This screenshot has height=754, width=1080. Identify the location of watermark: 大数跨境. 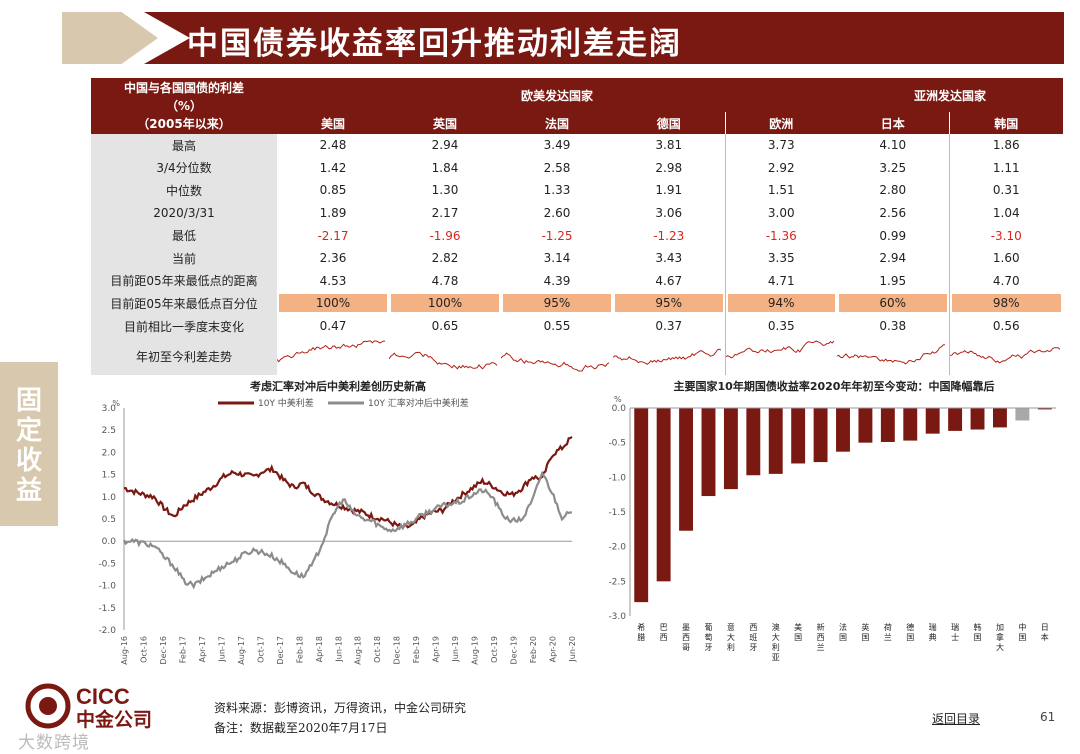
(54, 743).